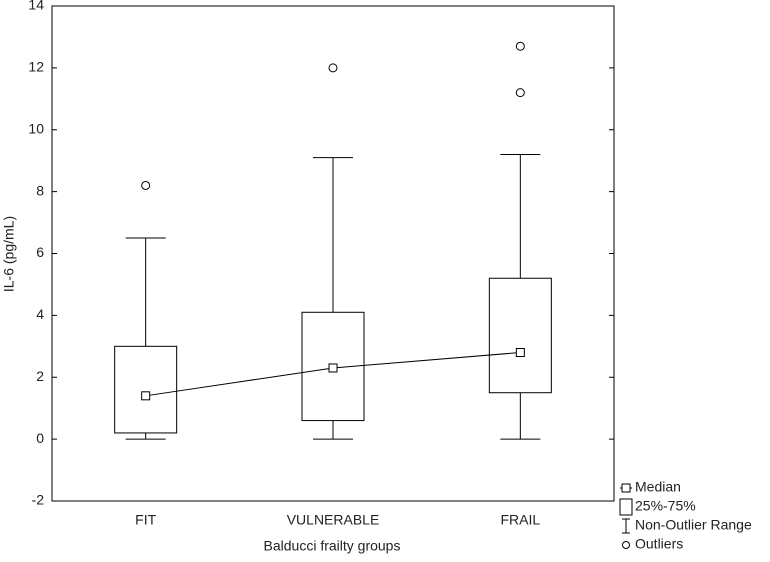 Image resolution: width=770 pixels, height=562 pixels. I want to click on y-tick-label: 4, so click(40, 314).